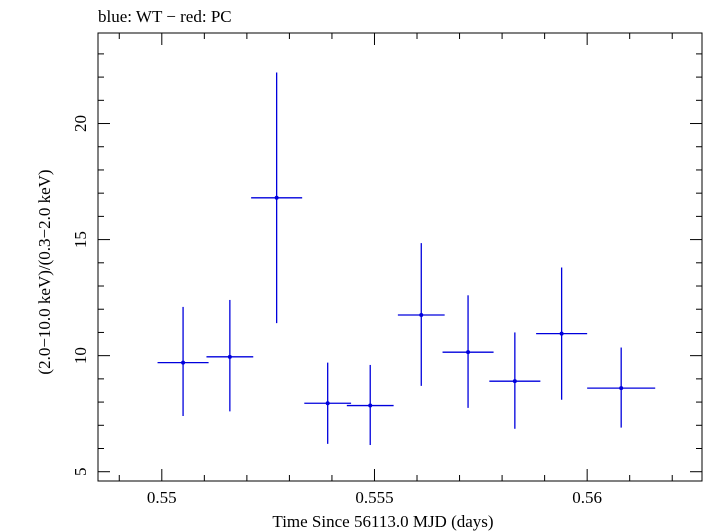 The image size is (705, 532). What do you see at coordinates (162, 497) in the screenshot?
I see `x-tick-label: 0.55` at bounding box center [162, 497].